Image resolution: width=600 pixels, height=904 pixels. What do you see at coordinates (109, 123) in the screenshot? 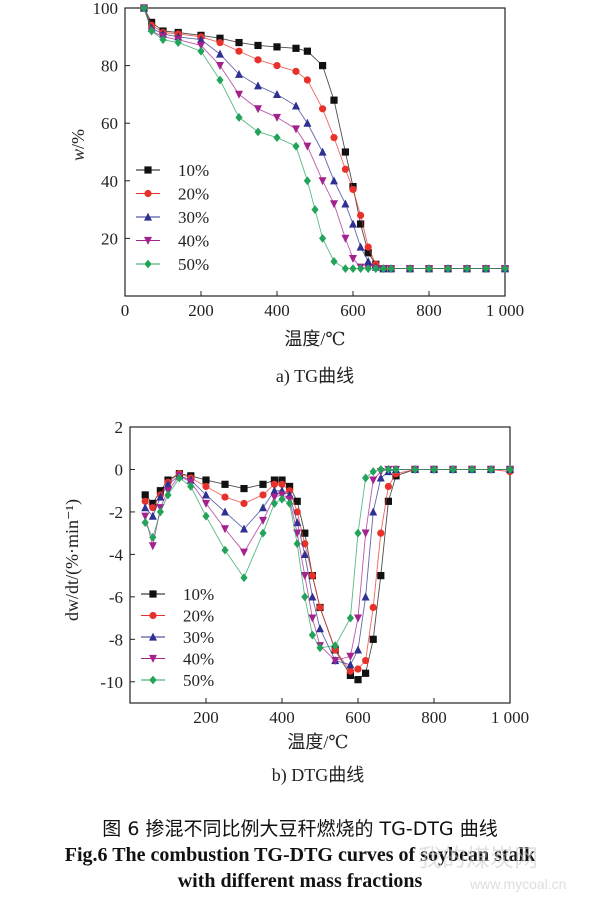
I see `tg-y-tick-label: 60` at bounding box center [109, 123].